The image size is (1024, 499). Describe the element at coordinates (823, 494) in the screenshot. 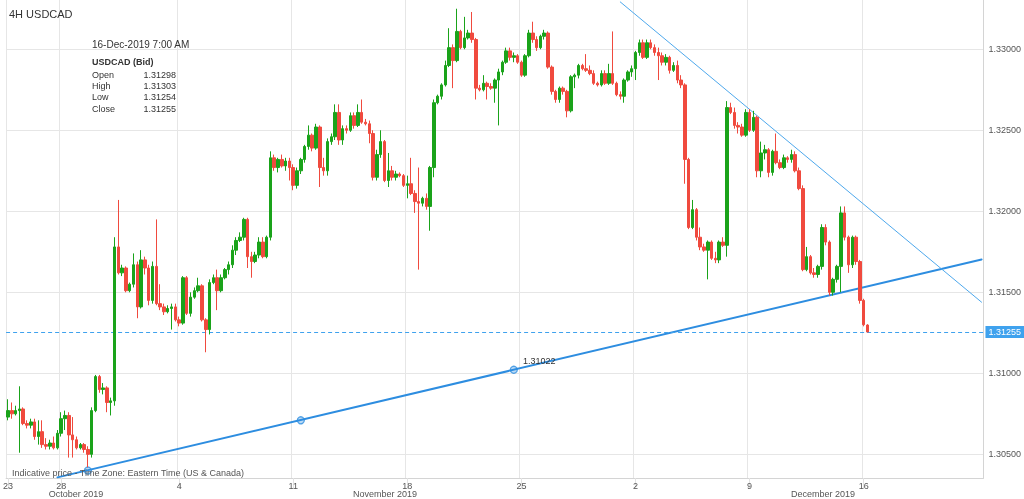

I see `text: December 2019` at that location.